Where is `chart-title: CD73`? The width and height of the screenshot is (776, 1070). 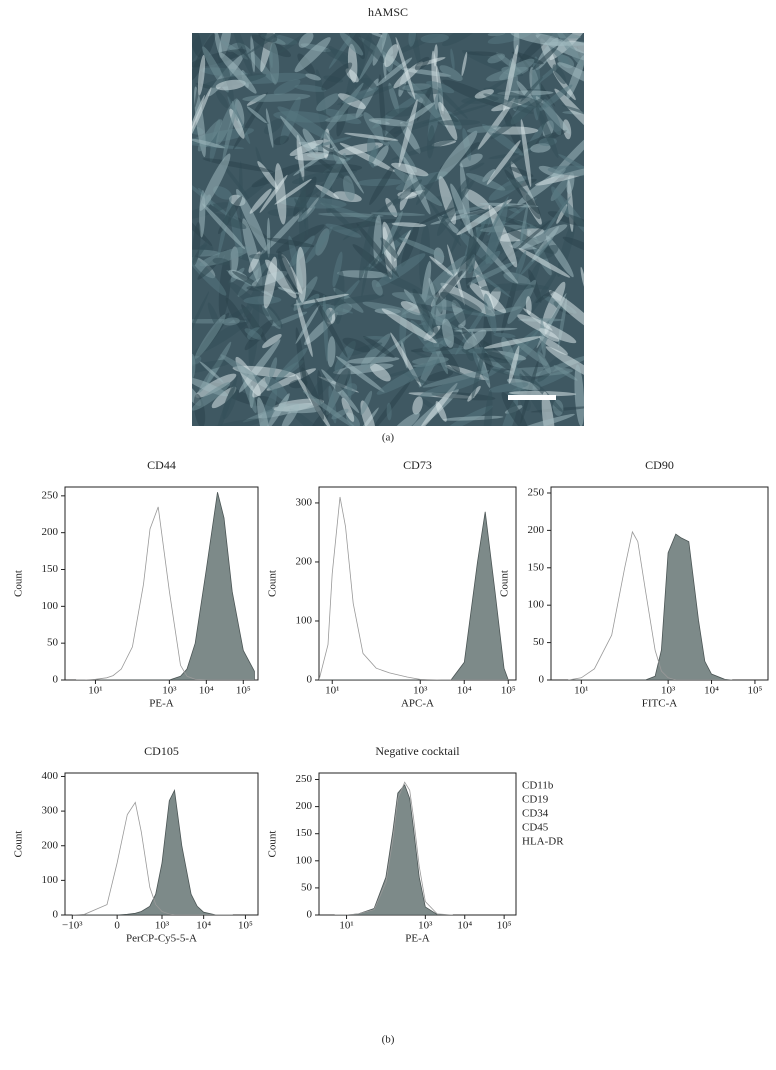
chart-title: CD73 is located at coordinates (417, 465).